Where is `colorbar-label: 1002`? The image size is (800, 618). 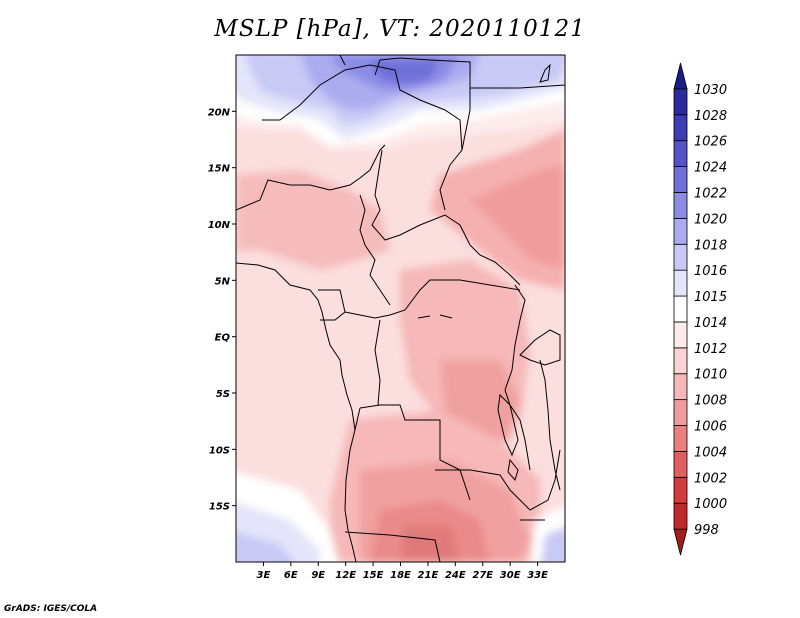 colorbar-label: 1002 is located at coordinates (710, 478).